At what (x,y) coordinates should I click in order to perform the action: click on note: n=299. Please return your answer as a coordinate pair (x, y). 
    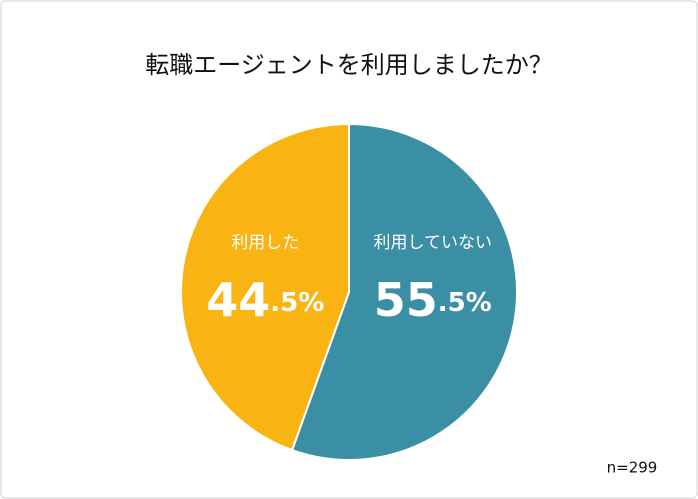
    Looking at the image, I should click on (632, 468).